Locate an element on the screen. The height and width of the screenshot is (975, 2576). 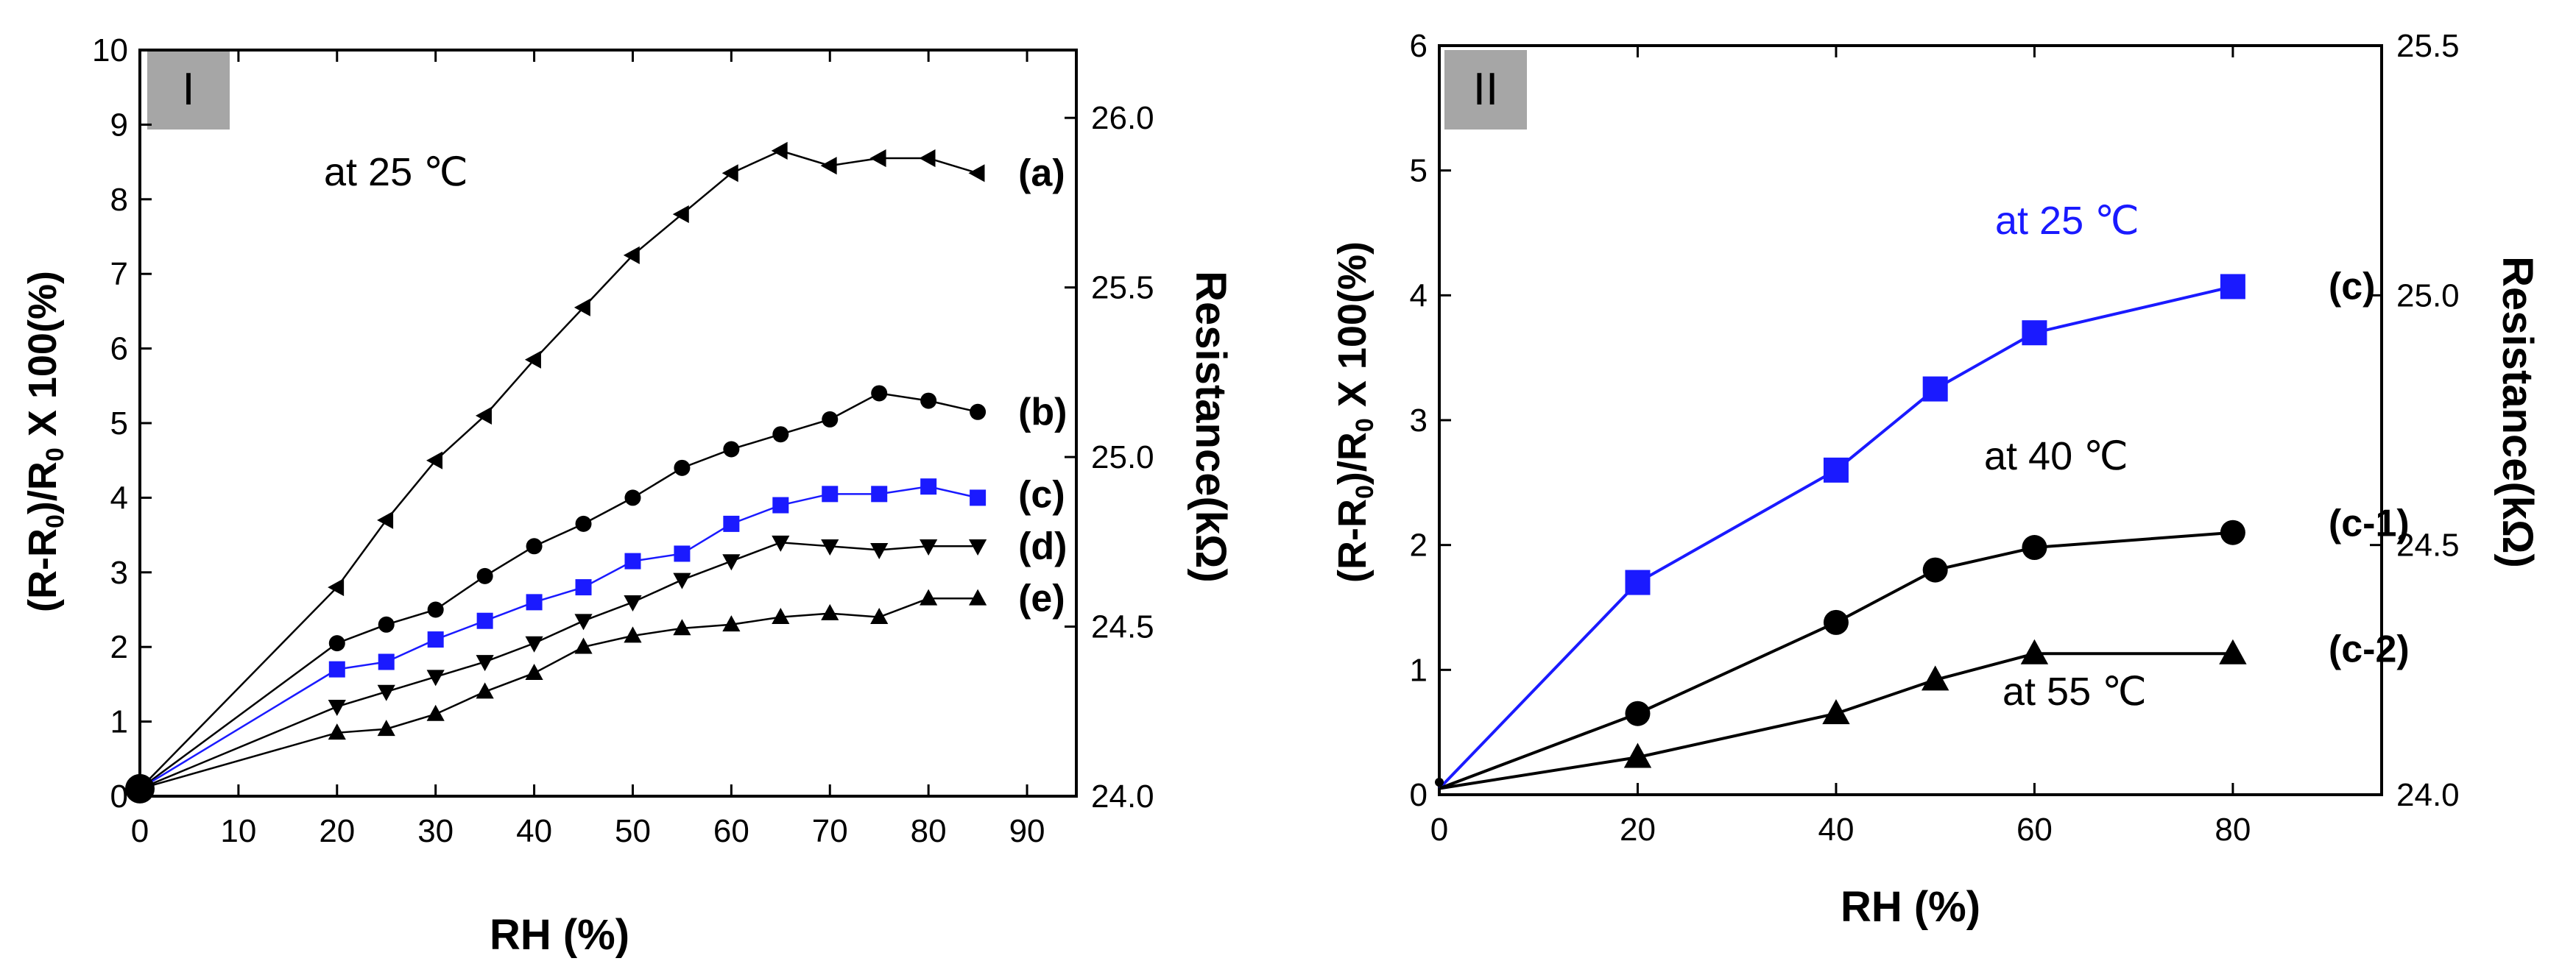
panel-i-series-label: (b) is located at coordinates (1042, 412).